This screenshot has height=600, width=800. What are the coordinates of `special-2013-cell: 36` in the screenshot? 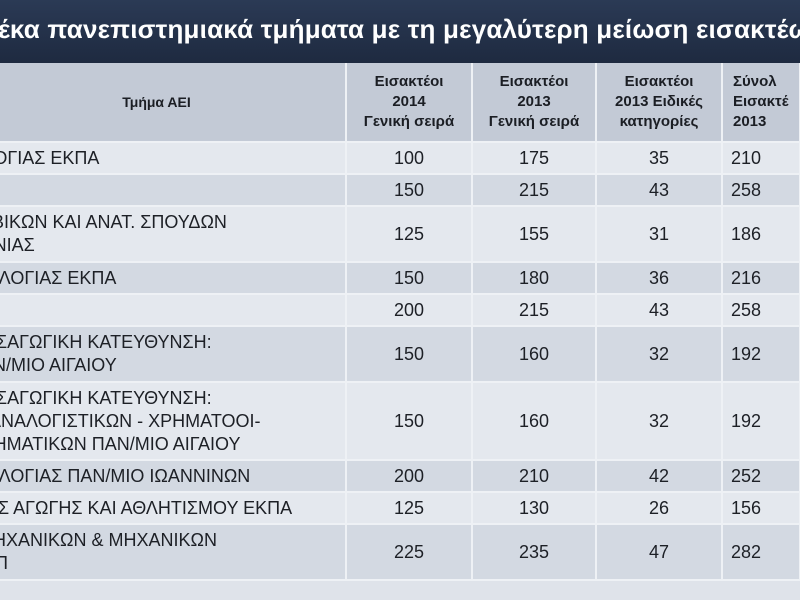 It's located at (659, 278).